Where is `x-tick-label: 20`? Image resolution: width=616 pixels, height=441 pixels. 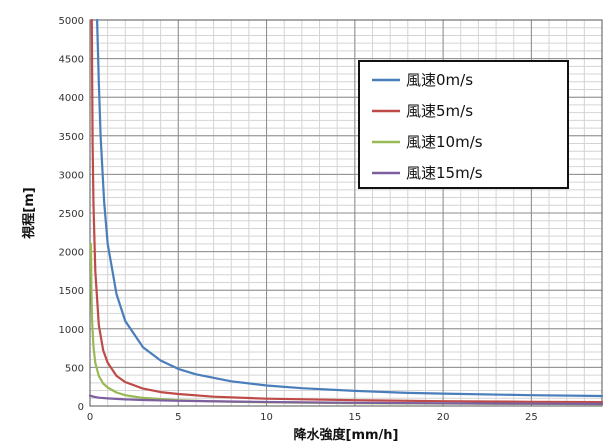
x-tick-label: 20 is located at coordinates (443, 417).